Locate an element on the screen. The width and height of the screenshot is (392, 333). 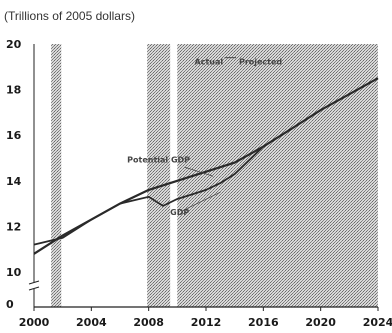
y-tick-label-16: 16 is located at coordinates (14, 135).